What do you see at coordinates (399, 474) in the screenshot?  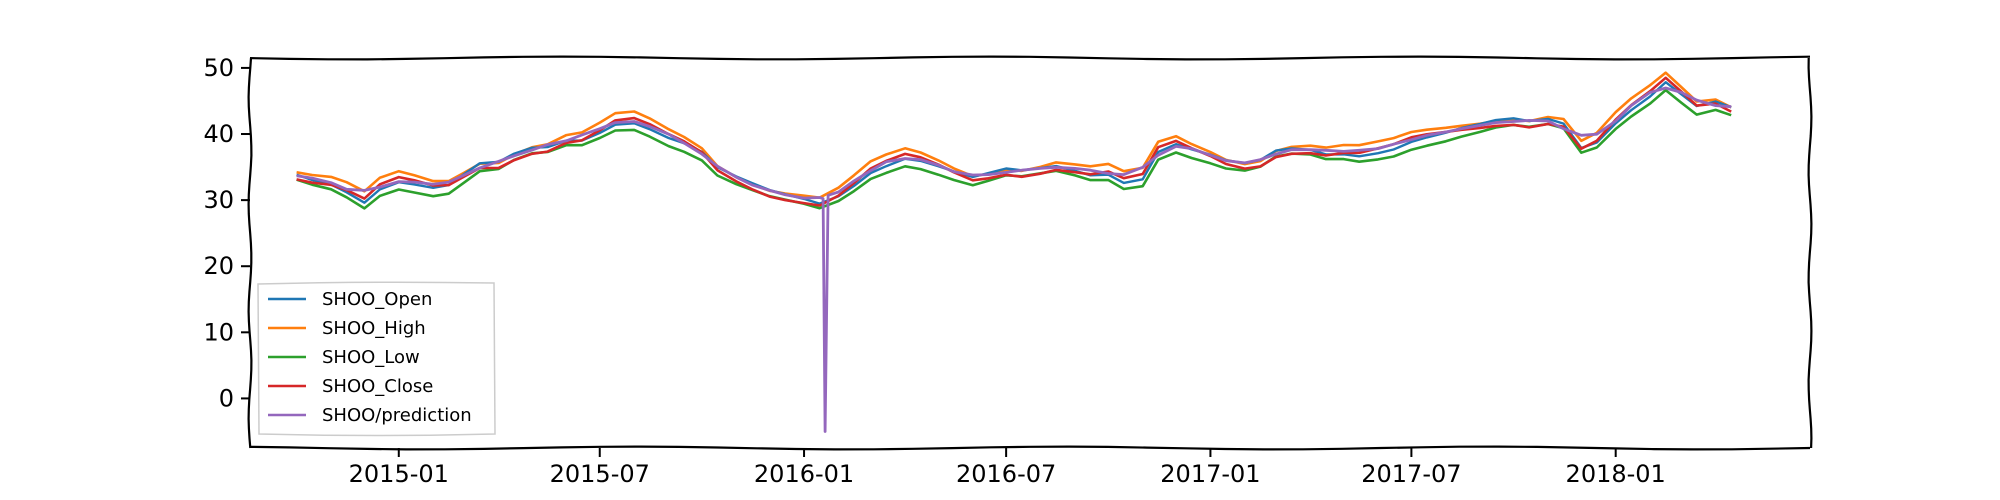 I see `x-tick-label: 2015-01` at bounding box center [399, 474].